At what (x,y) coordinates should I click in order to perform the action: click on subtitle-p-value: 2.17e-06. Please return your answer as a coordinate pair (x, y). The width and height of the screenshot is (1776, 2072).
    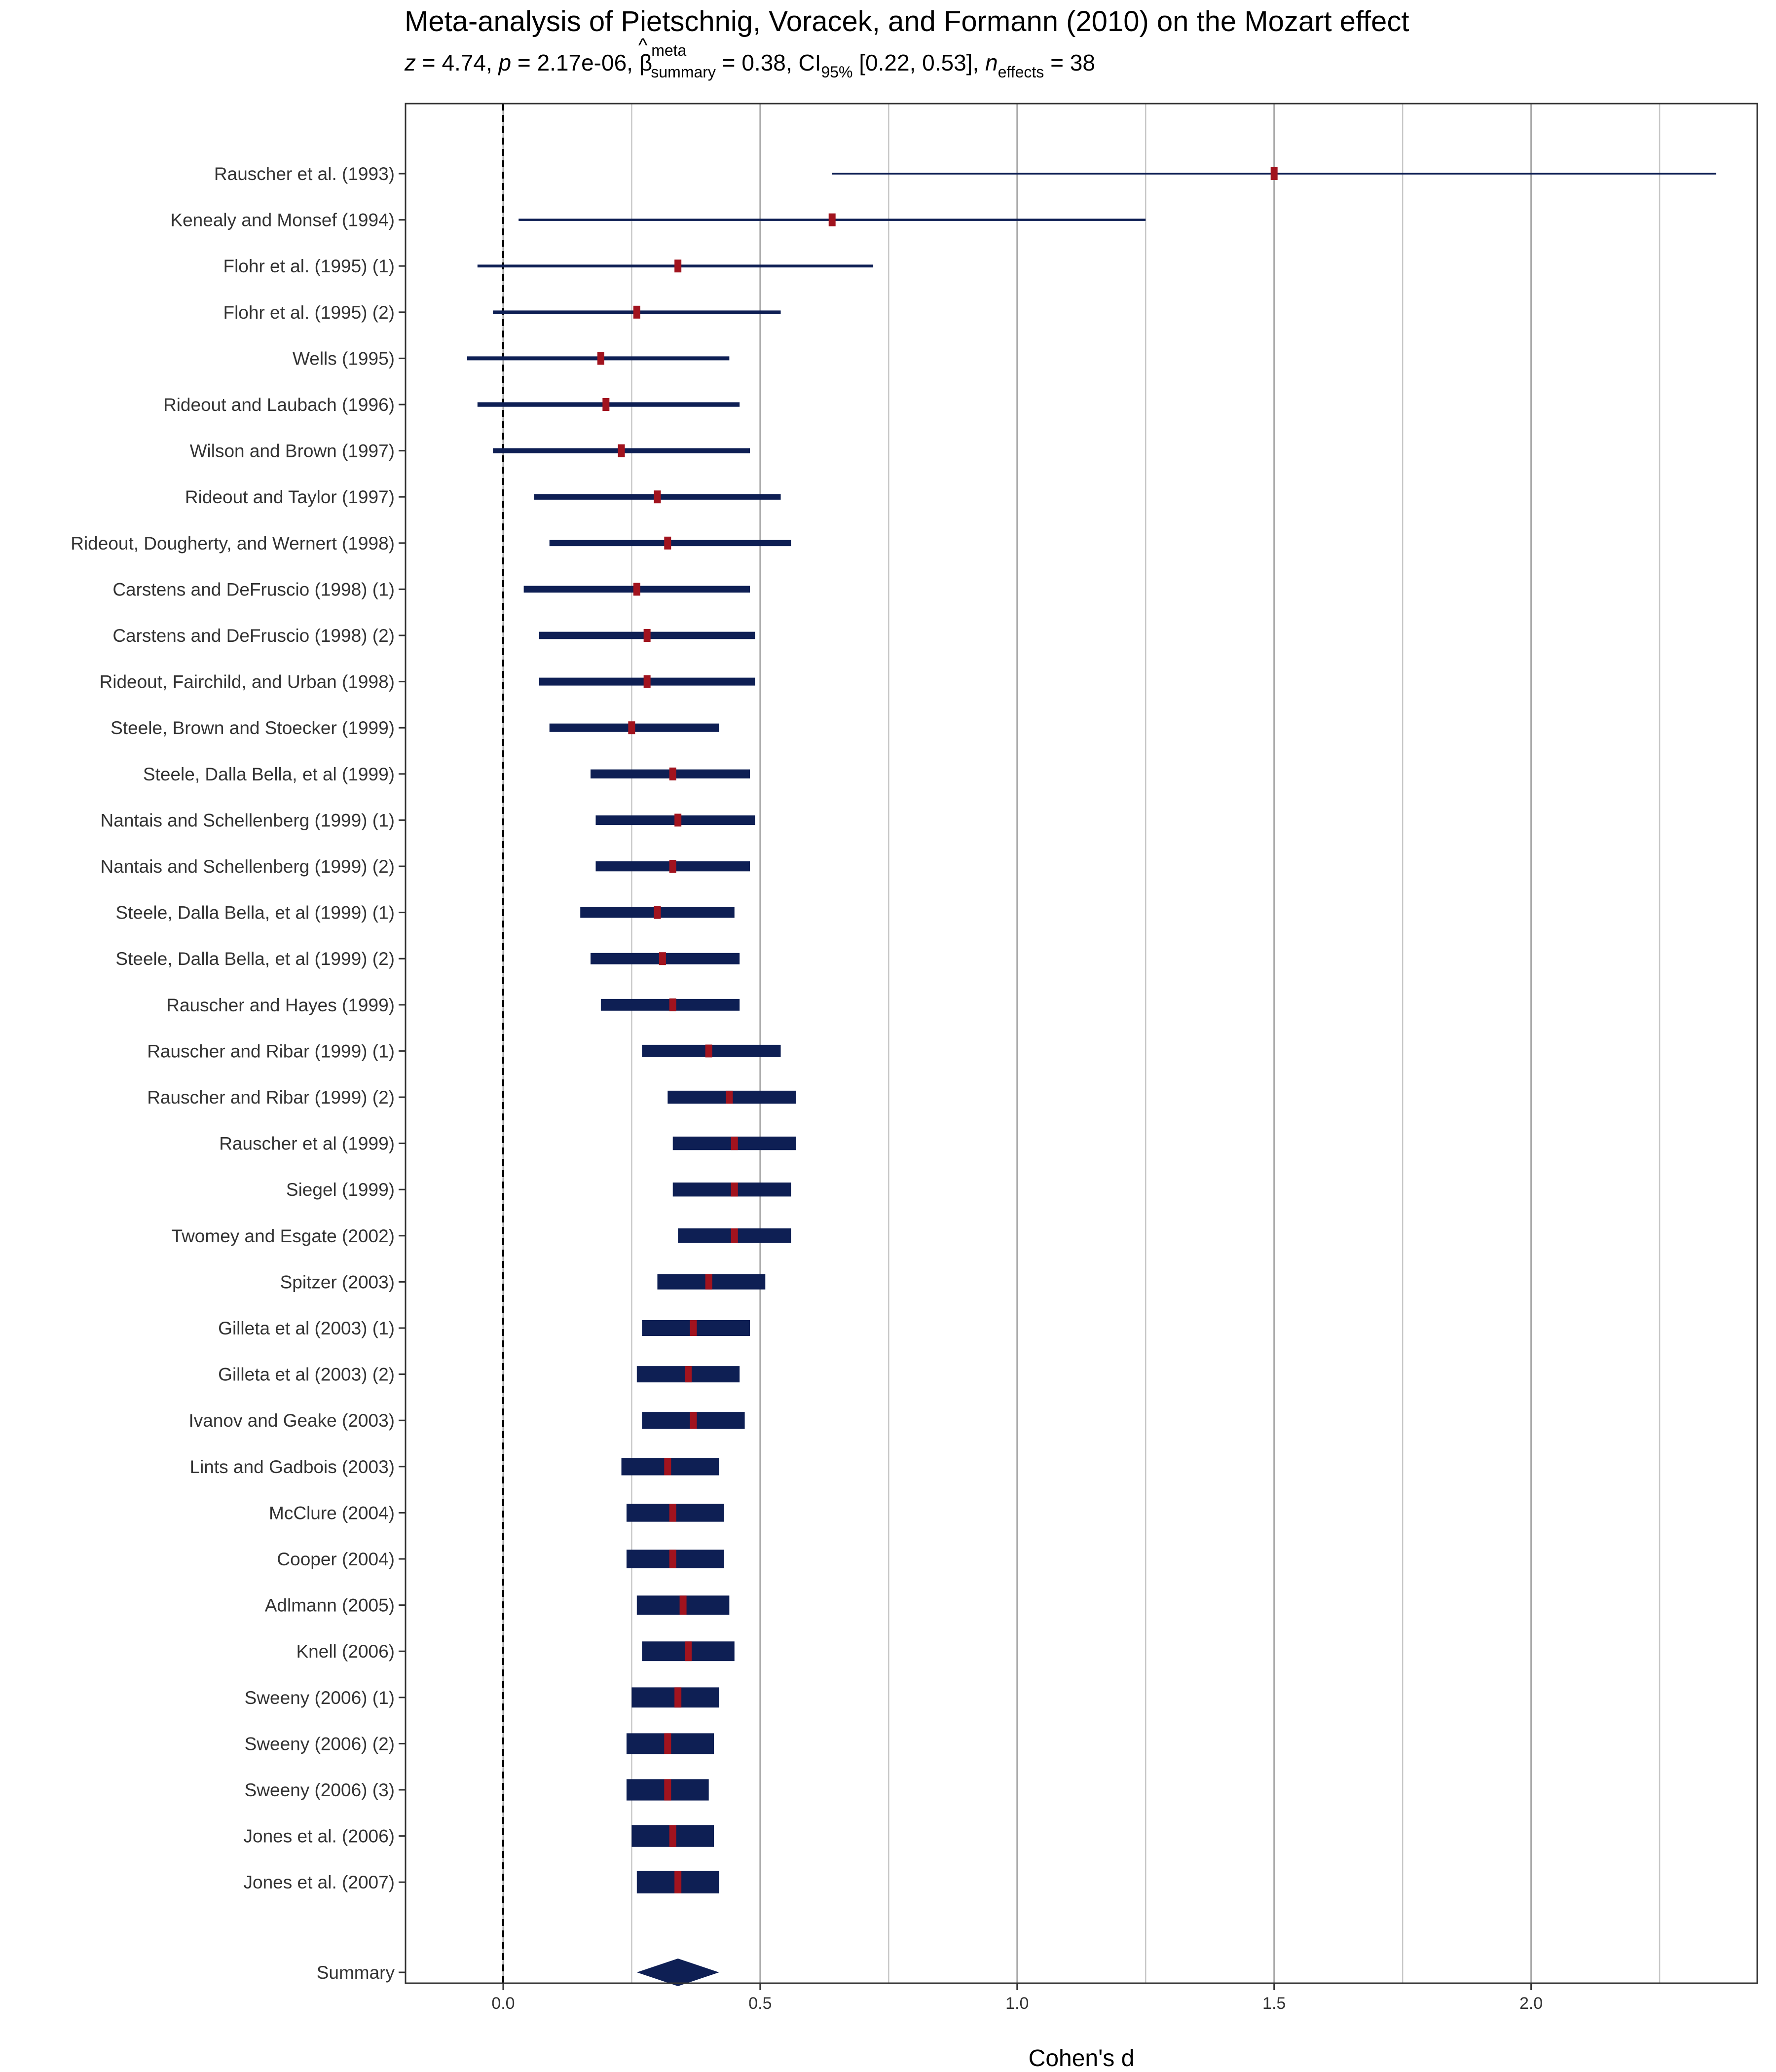
    Looking at the image, I should click on (582, 62).